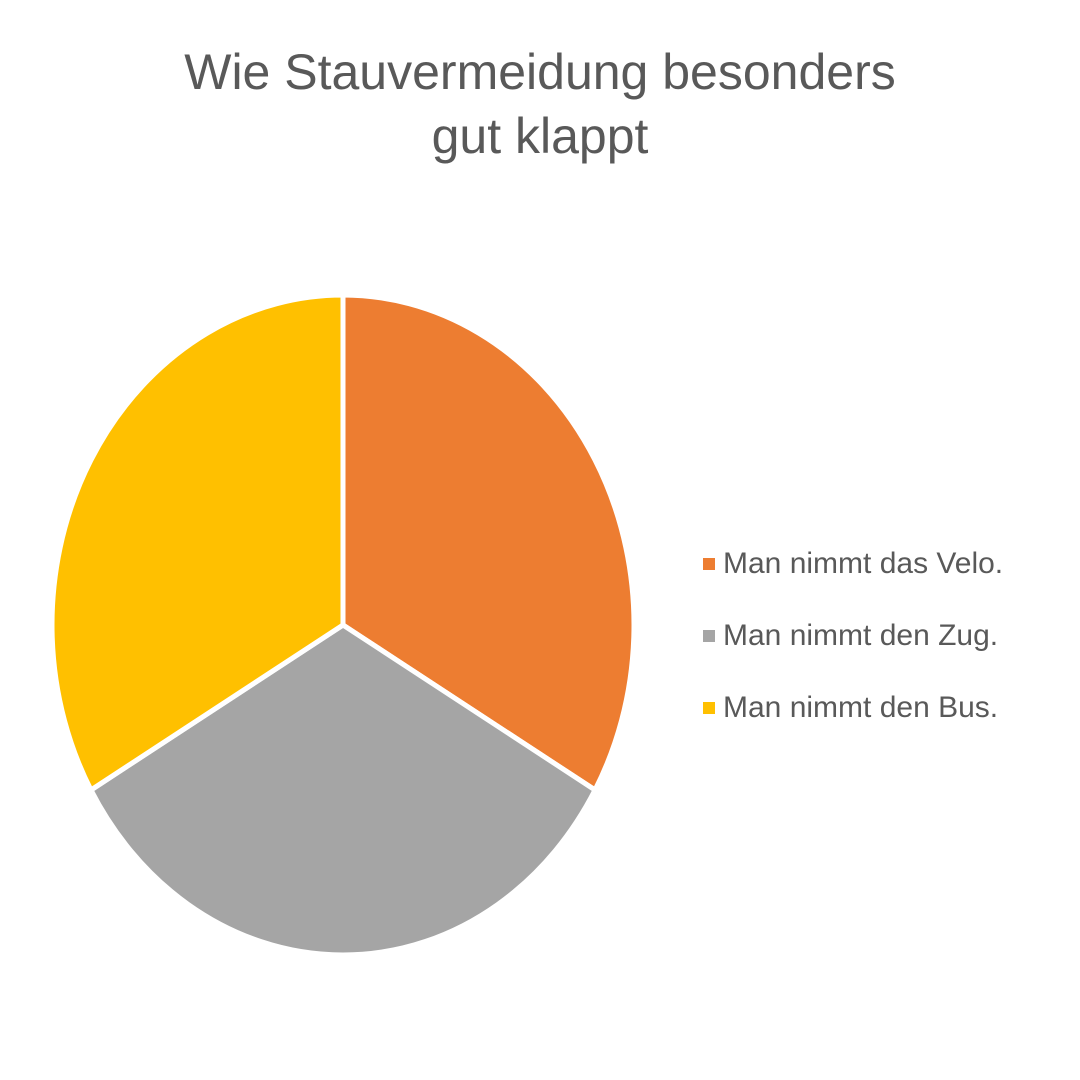  I want to click on legend-label-zug: Man nimmt den Zug., so click(861, 635).